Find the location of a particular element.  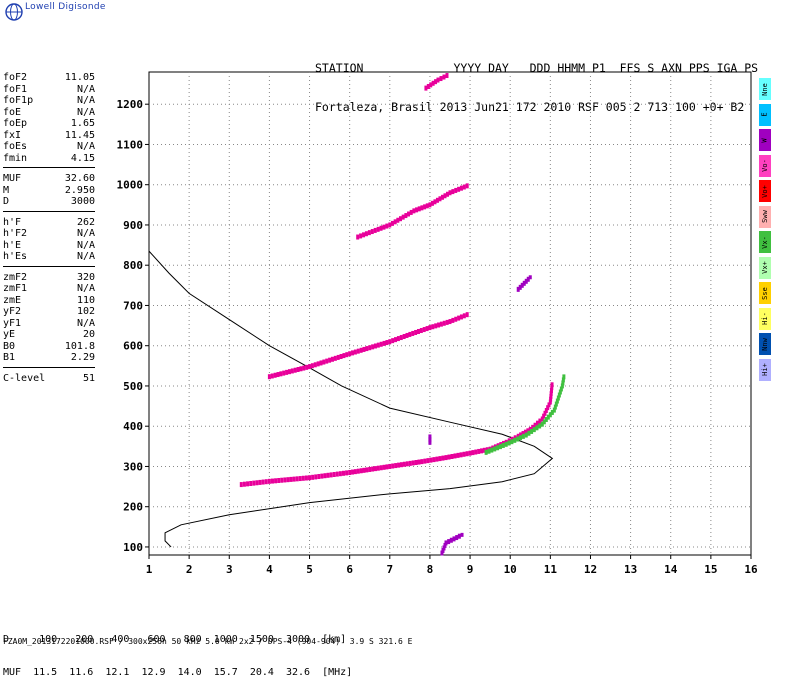

param-row: yF2 102 is located at coordinates (49, 312).